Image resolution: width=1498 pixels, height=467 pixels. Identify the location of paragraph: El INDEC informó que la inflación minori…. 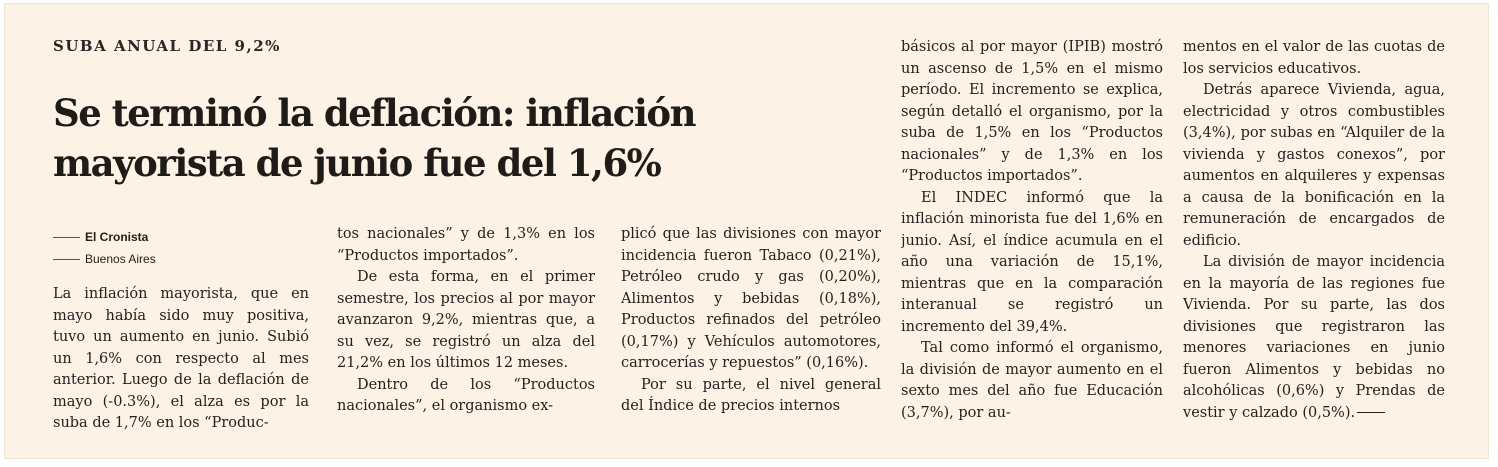
(1032, 262).